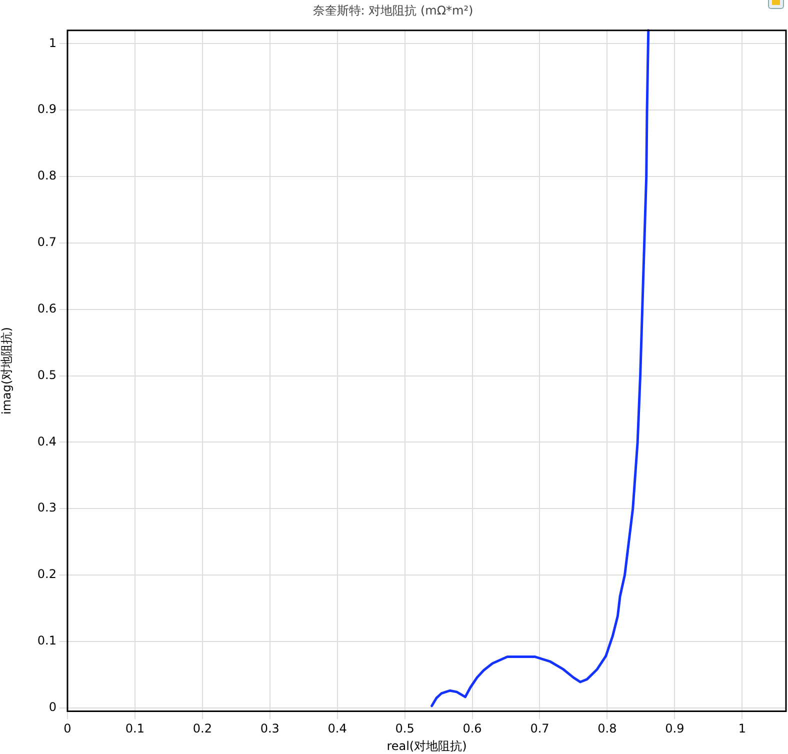 This screenshot has height=754, width=788. I want to click on x-tick-label: 1, so click(742, 729).